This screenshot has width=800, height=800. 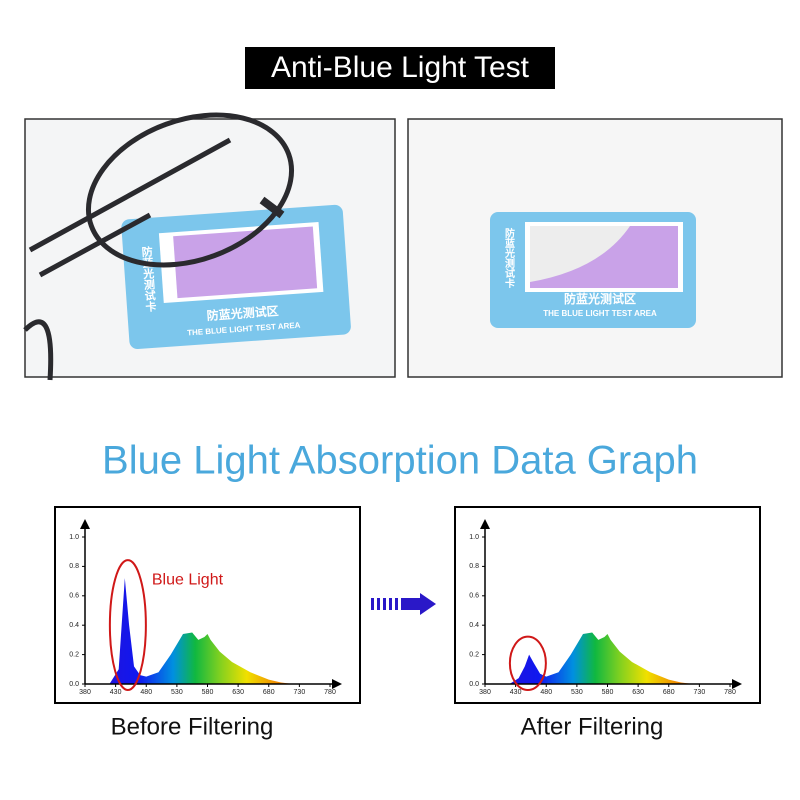 I want to click on annotation: Blue Light, so click(x=188, y=579).